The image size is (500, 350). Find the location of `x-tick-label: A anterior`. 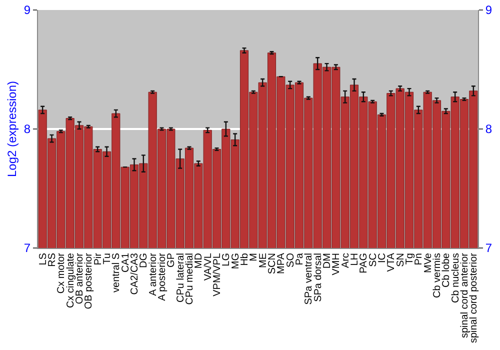

x-tick-label: A anterior is located at coordinates (153, 274).